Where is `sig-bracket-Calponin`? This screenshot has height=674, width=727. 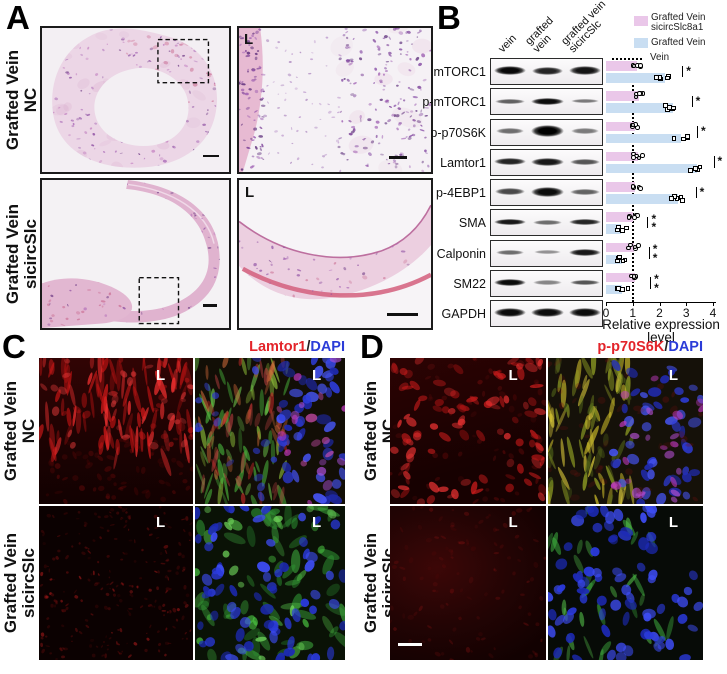 sig-bracket-Calponin is located at coordinates (649, 253).